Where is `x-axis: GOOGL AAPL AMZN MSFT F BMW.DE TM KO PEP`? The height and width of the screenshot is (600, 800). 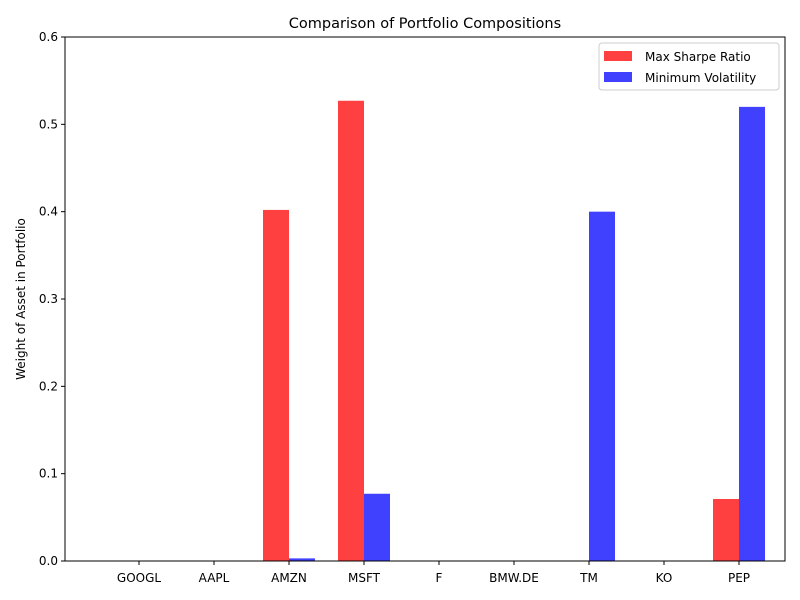
x-axis: GOOGL AAPL AMZN MSFT F BMW.DE TM KO PEP is located at coordinates (433, 573).